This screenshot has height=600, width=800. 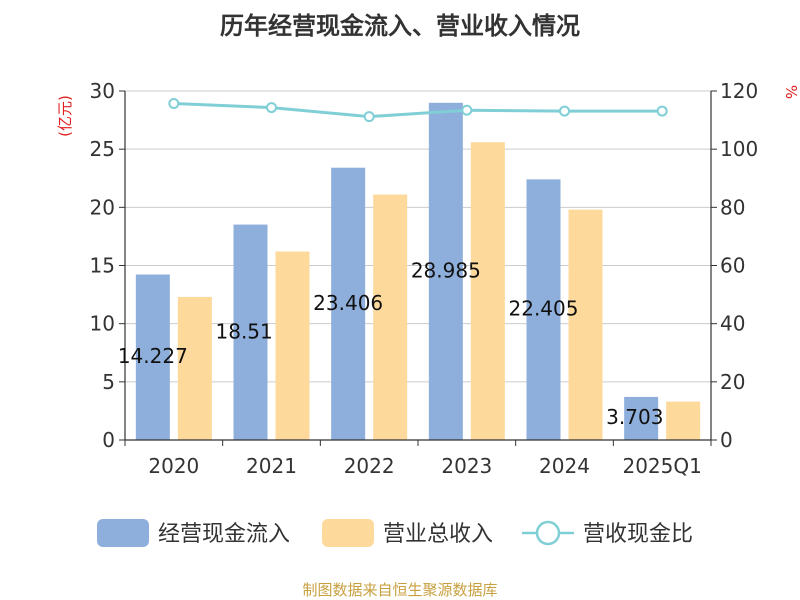 I want to click on ratio-line, so click(x=418, y=110).